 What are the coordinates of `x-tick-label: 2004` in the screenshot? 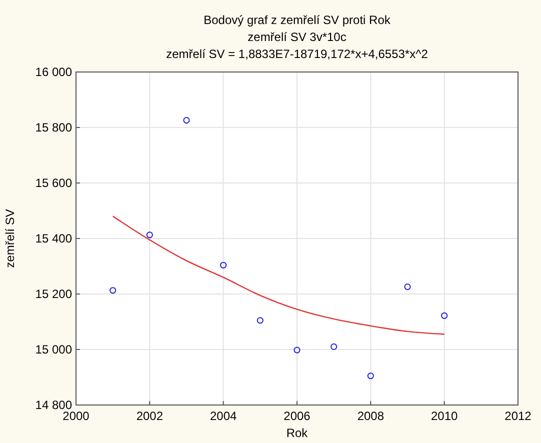 It's located at (224, 416).